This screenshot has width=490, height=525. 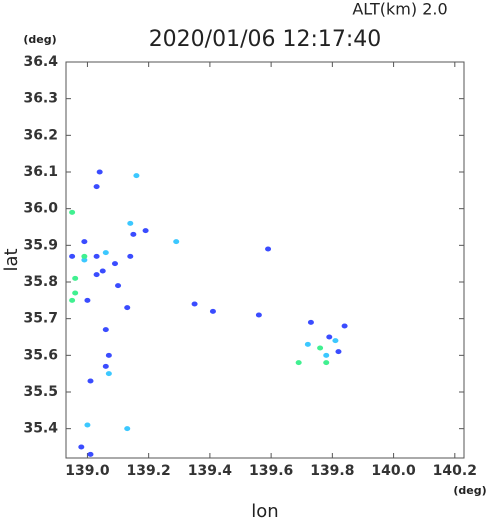 I want to click on x-tick-label: 140.0, so click(x=393, y=471).